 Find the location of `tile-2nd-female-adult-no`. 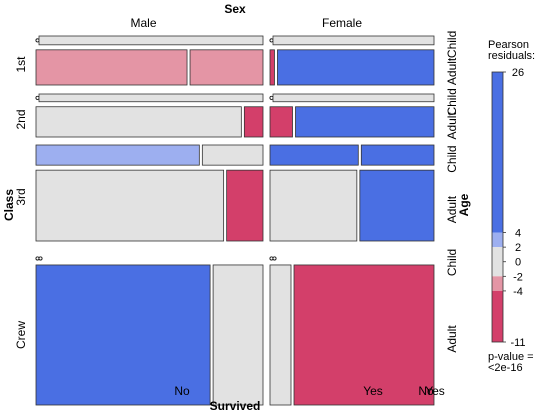

tile-2nd-female-adult-no is located at coordinates (281, 122).